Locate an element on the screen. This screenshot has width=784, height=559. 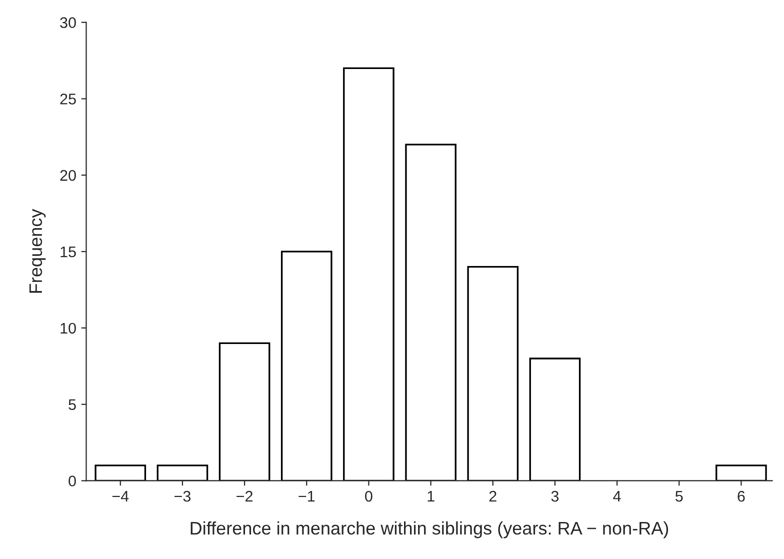
y-tick-label: 0 is located at coordinates (72, 481).